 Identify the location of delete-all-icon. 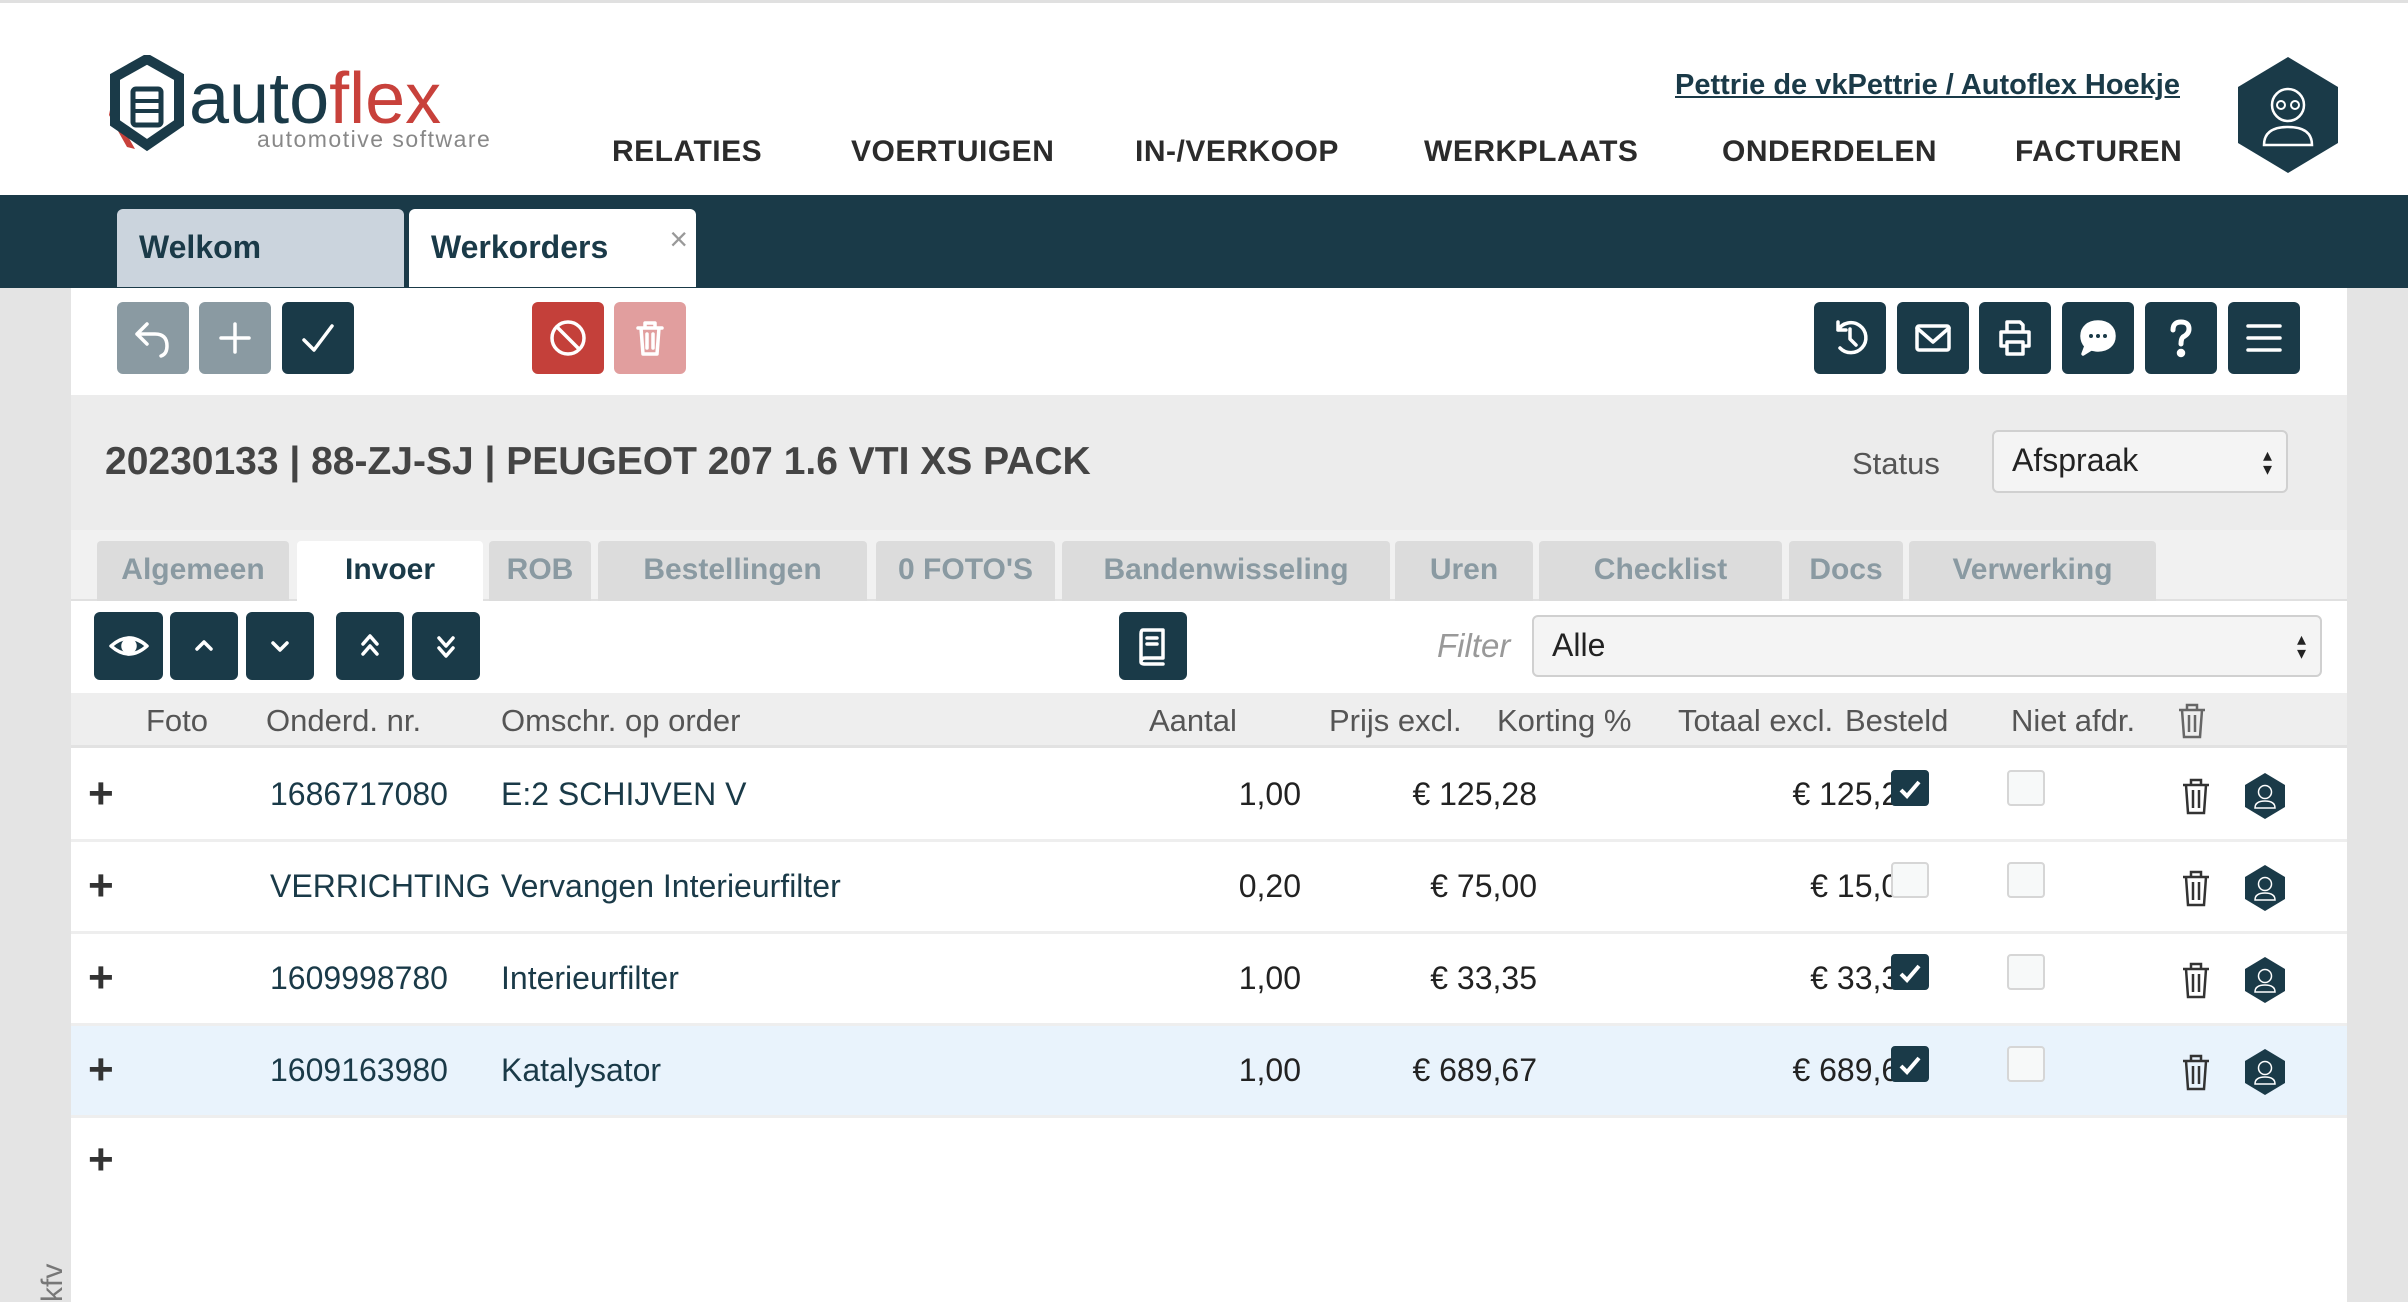
(2192, 721).